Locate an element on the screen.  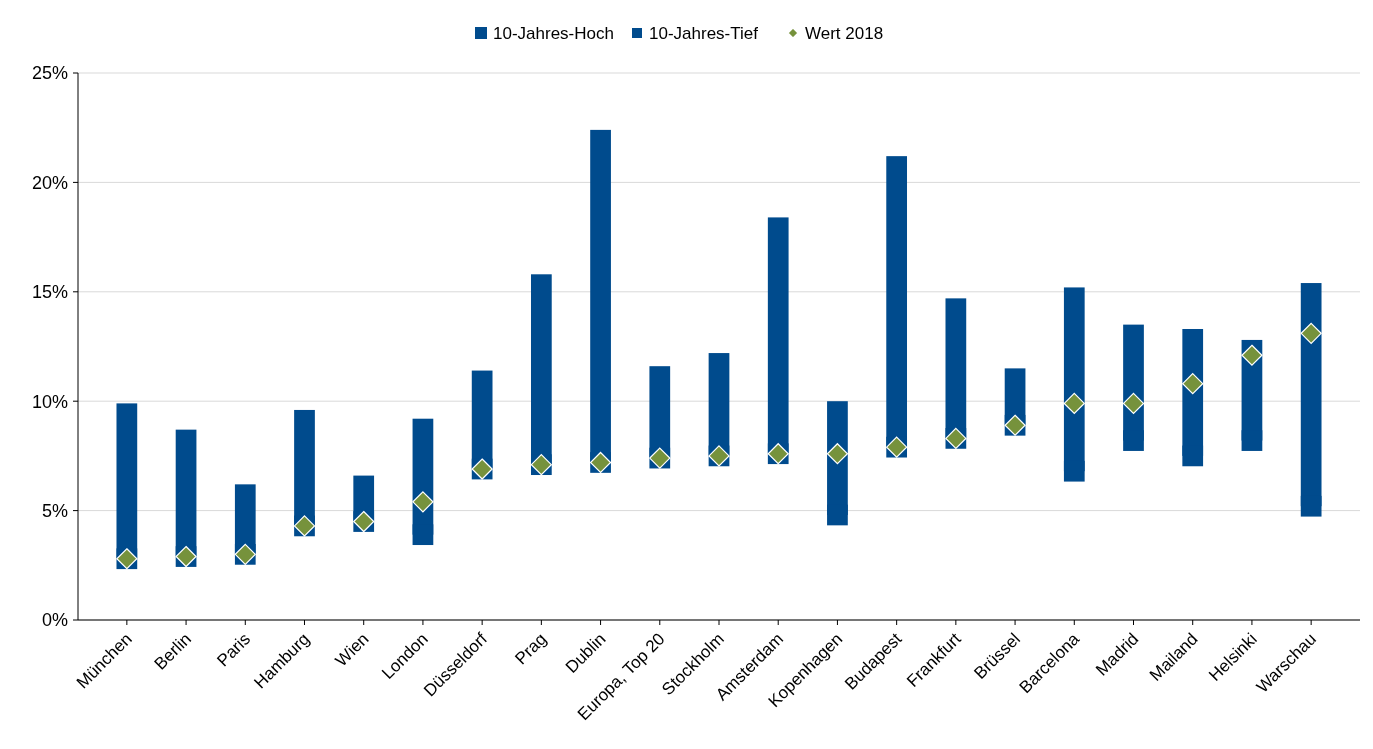
y-tick-label: 15% is located at coordinates (49, 292).